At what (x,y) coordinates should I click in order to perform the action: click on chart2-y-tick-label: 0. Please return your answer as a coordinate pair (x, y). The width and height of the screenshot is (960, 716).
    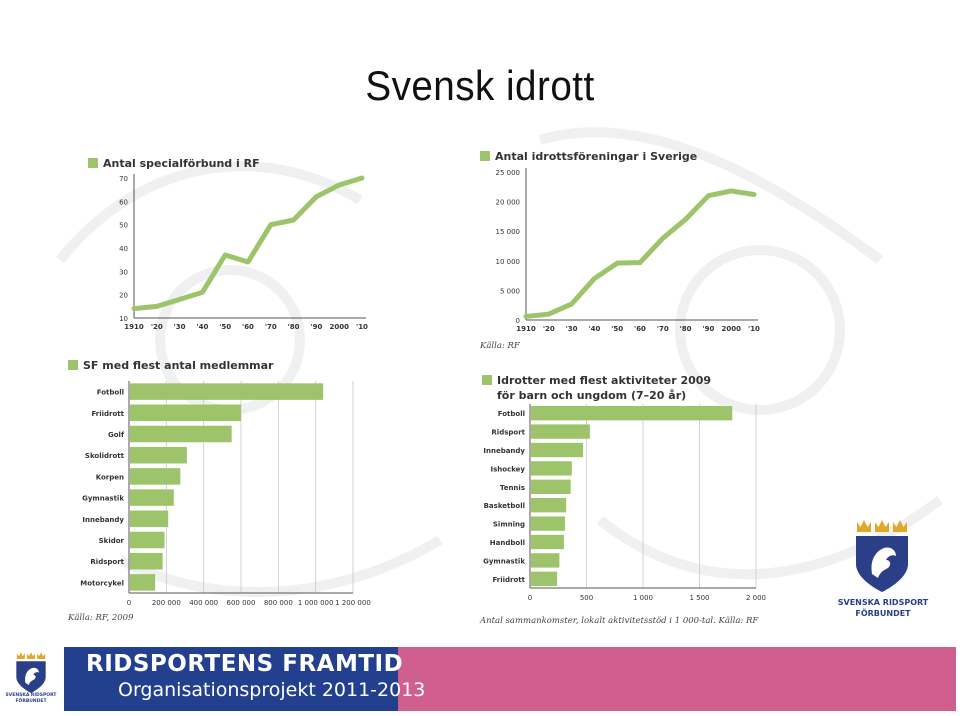
    Looking at the image, I should click on (518, 321).